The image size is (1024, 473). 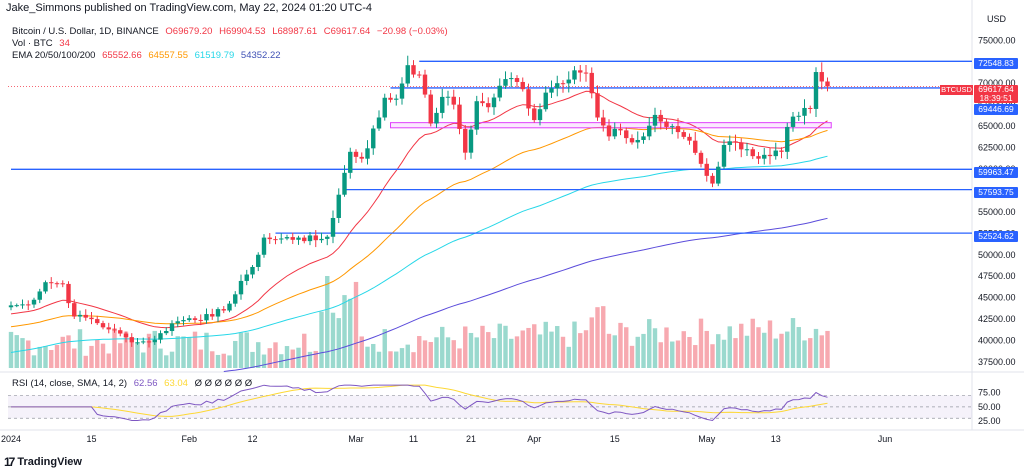 I want to click on x-tick-label: 2024, so click(x=11, y=439).